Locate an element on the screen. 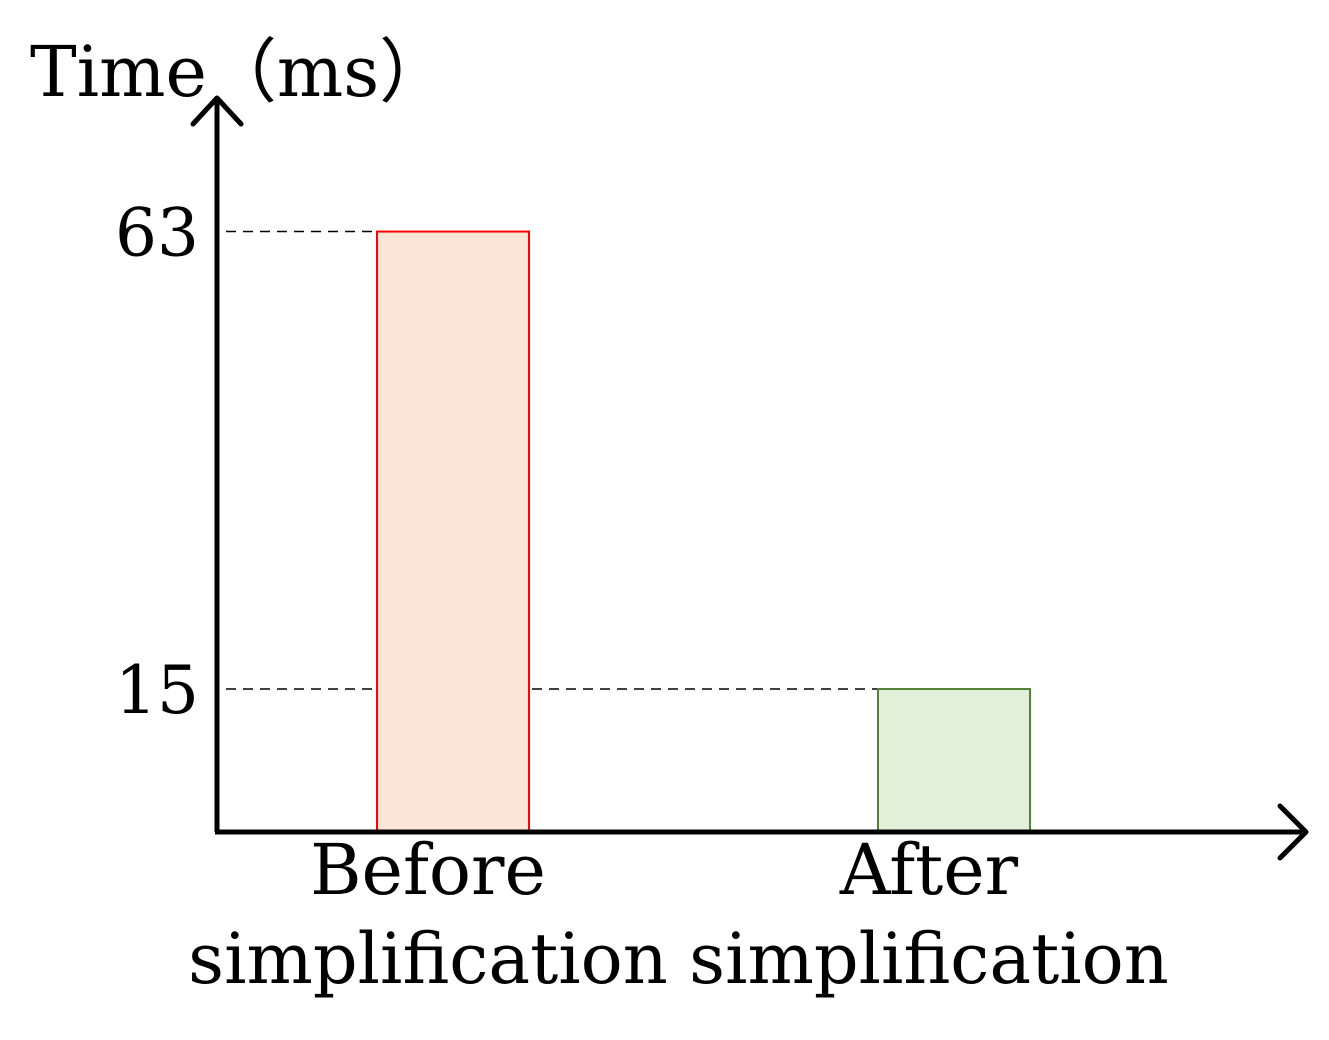 Image resolution: width=1329 pixels, height=1040 pixels. category-label-1-line-1: Before is located at coordinates (428, 870).